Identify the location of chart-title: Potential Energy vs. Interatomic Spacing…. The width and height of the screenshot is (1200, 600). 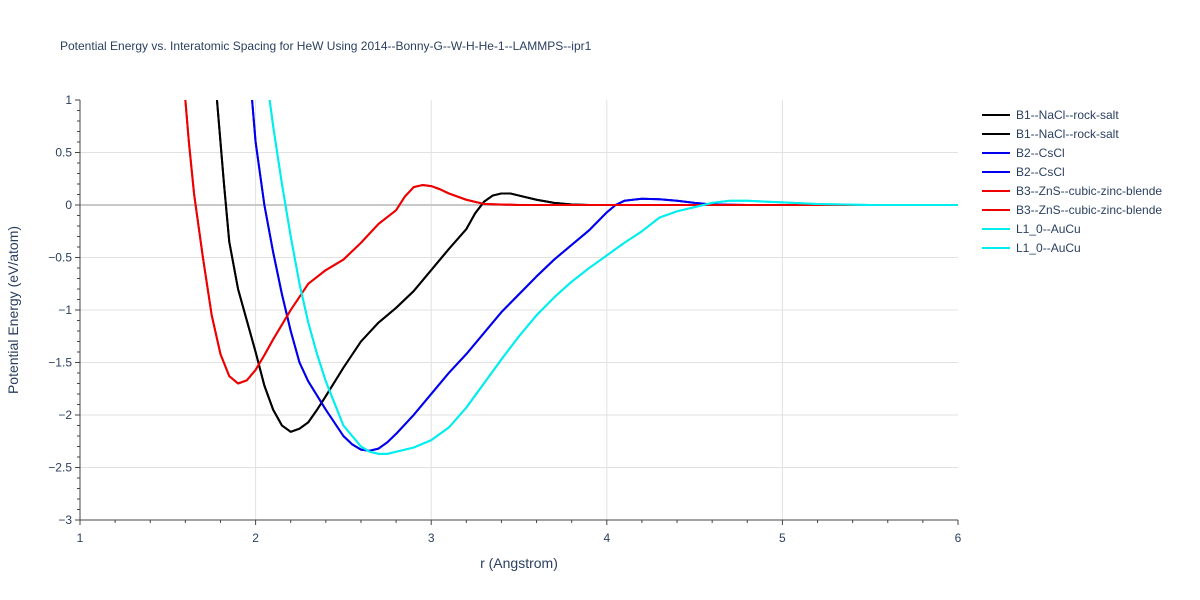
(326, 46).